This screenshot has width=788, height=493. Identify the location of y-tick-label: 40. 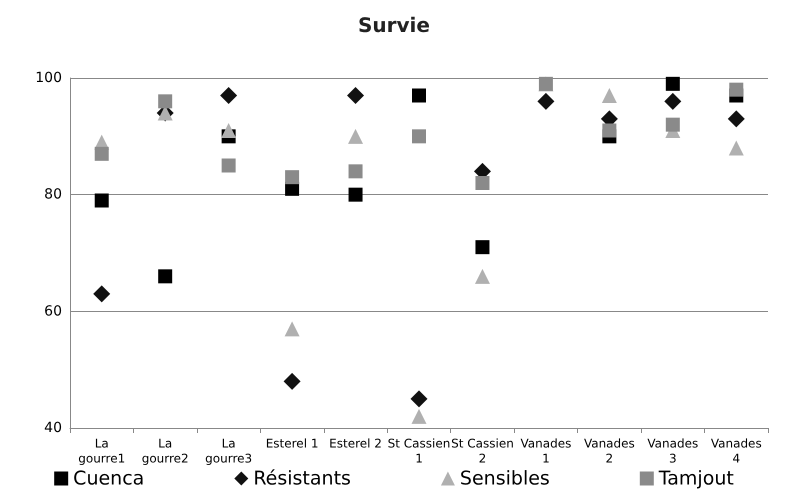
(53, 428).